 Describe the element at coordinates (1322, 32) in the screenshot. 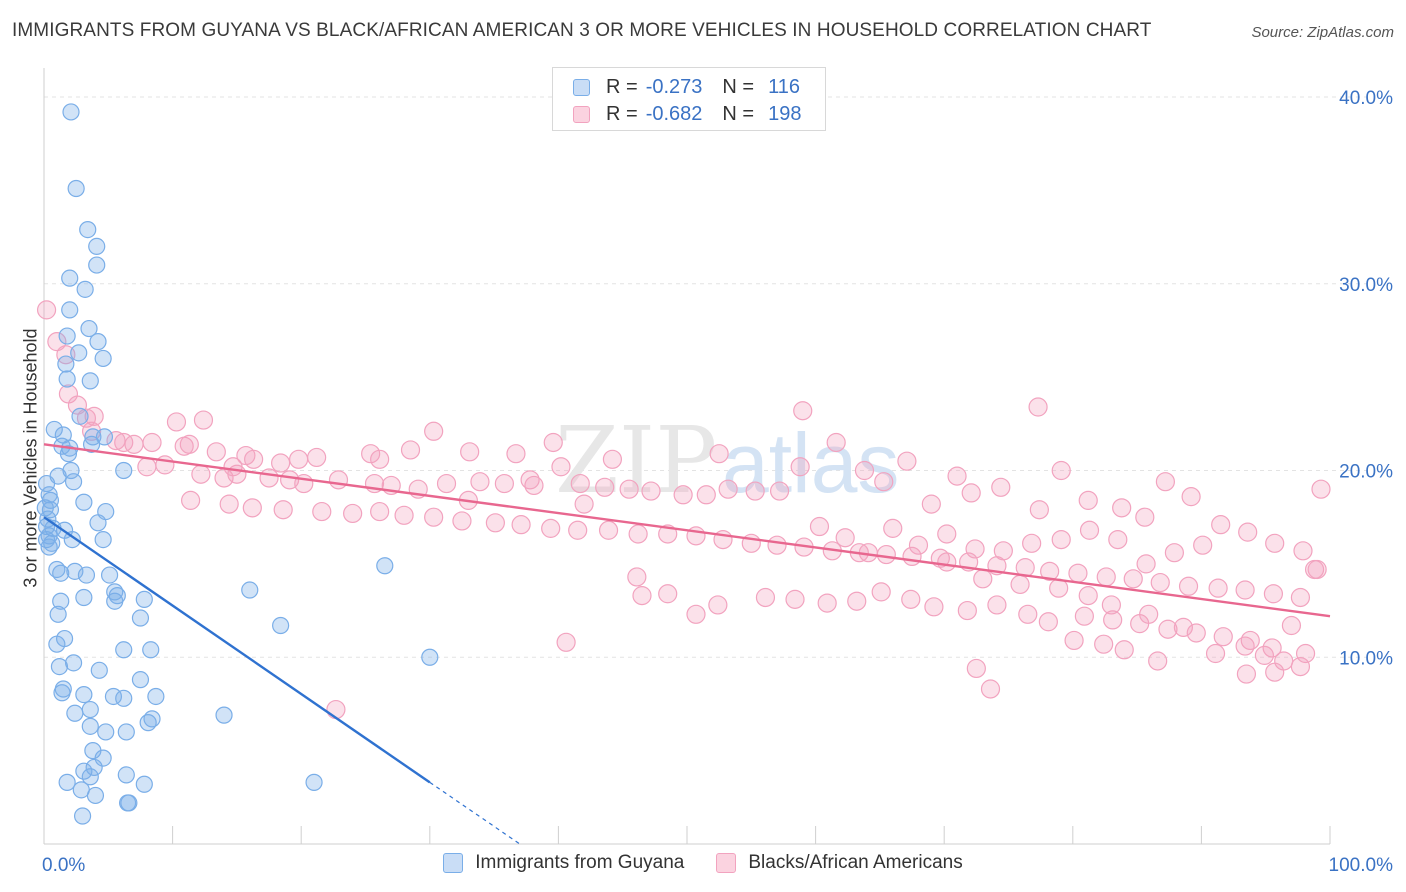

I see `source-label: Source: ZipAtlas.com` at that location.